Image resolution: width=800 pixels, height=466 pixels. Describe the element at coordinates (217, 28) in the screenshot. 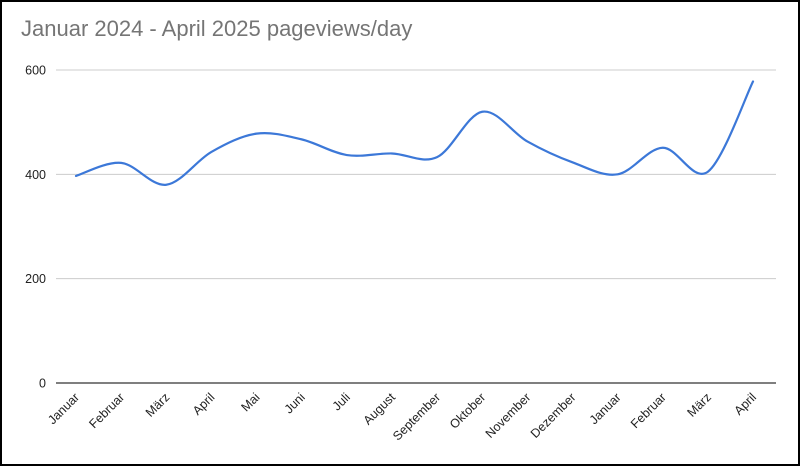

I see `chart-title: Januar 2024 - April 2025 pageviews/day` at that location.